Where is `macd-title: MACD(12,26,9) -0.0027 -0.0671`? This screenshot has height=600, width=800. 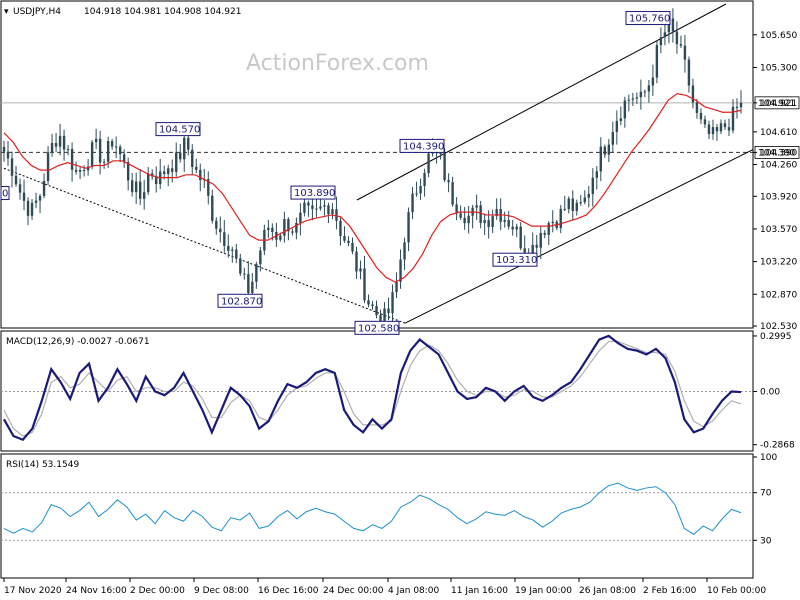
macd-title: MACD(12,26,9) -0.0027 -0.0671 is located at coordinates (78, 342).